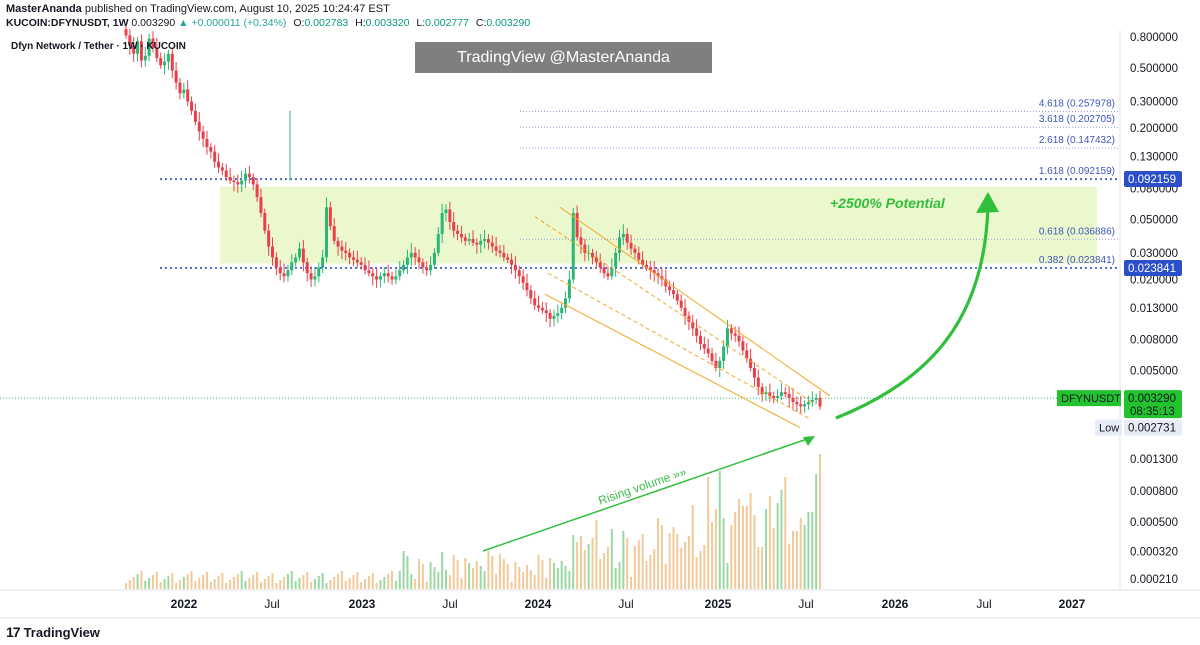 This screenshot has height=645, width=1200. What do you see at coordinates (1154, 523) in the screenshot?
I see `price-tick-label: 0.000500` at bounding box center [1154, 523].